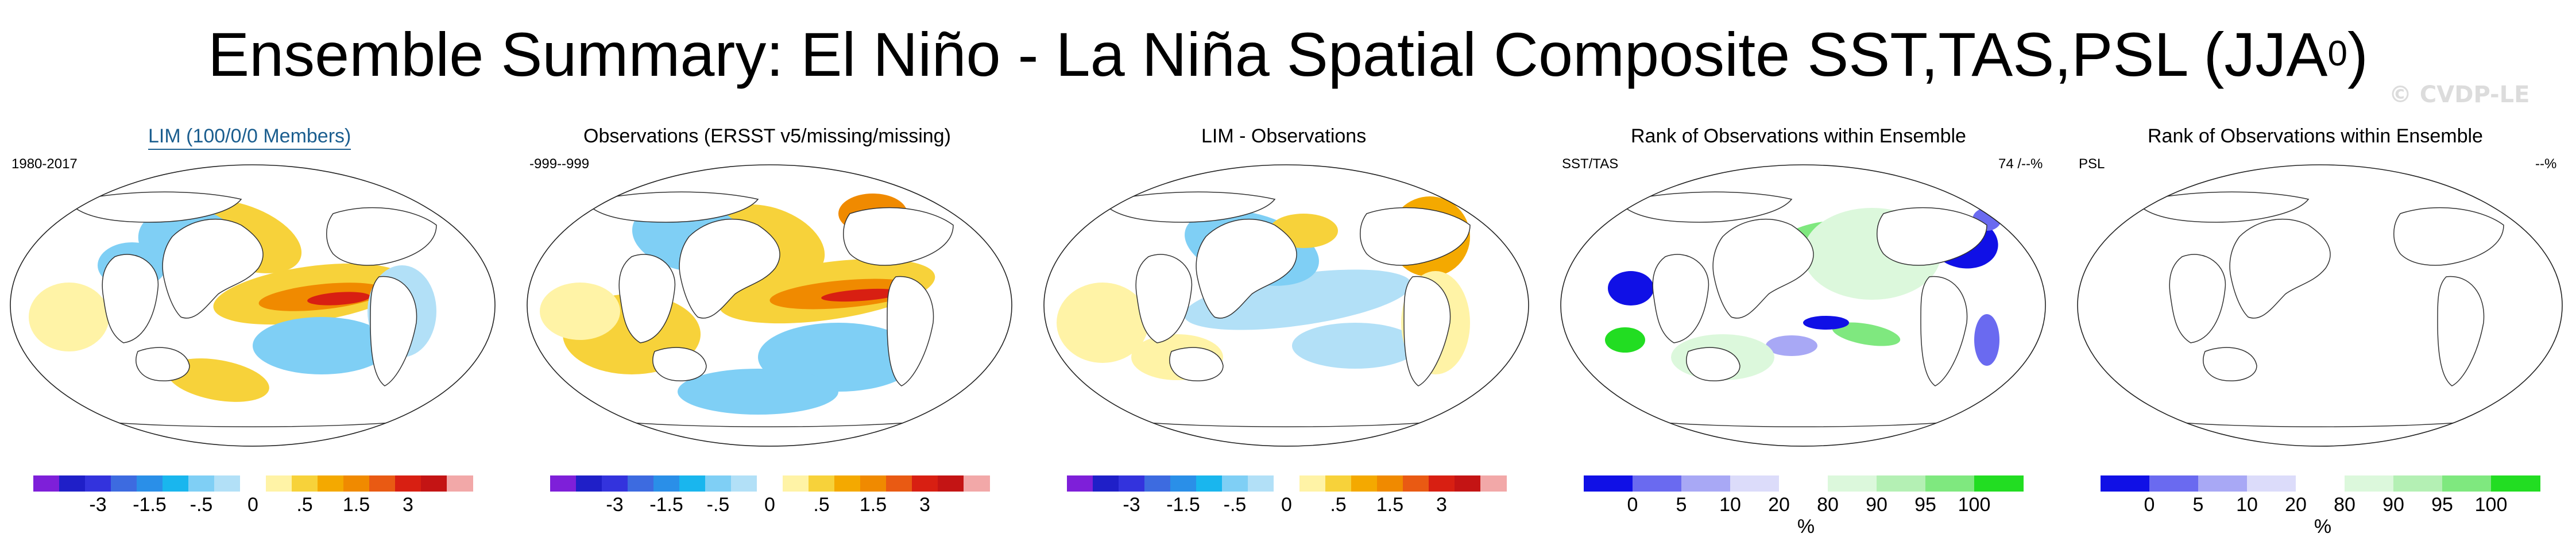 The image size is (2576, 553). What do you see at coordinates (1798, 136) in the screenshot?
I see `panel-title: Rank of Observations within Ensemble` at bounding box center [1798, 136].